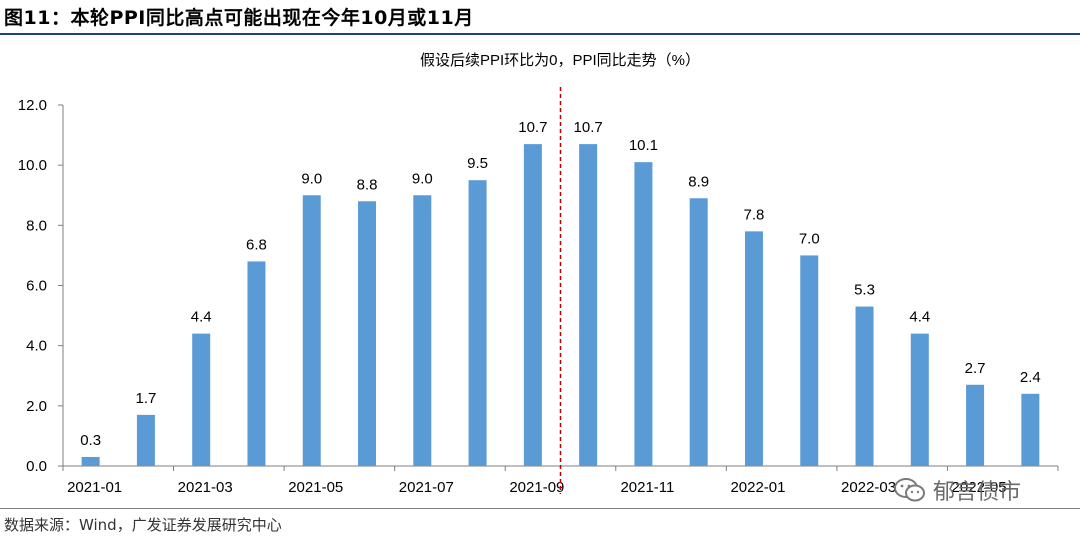  I want to click on x-tick-label: 2021-09, so click(536, 487).